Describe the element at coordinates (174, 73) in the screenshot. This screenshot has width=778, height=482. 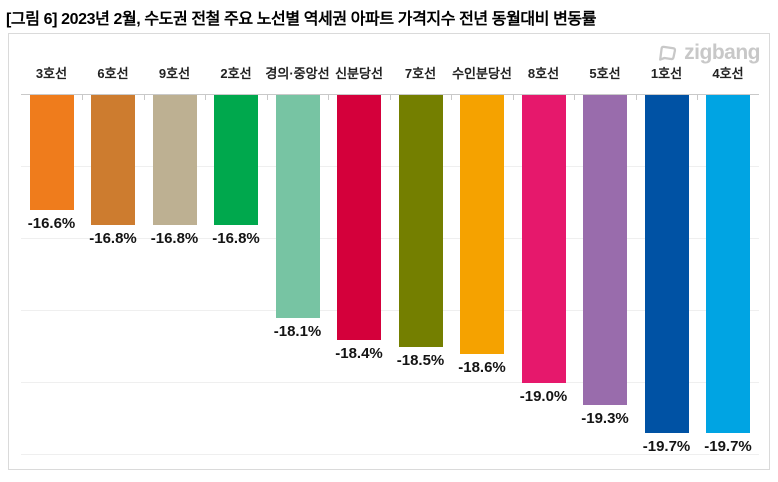
I see `category-label: 9호선` at that location.